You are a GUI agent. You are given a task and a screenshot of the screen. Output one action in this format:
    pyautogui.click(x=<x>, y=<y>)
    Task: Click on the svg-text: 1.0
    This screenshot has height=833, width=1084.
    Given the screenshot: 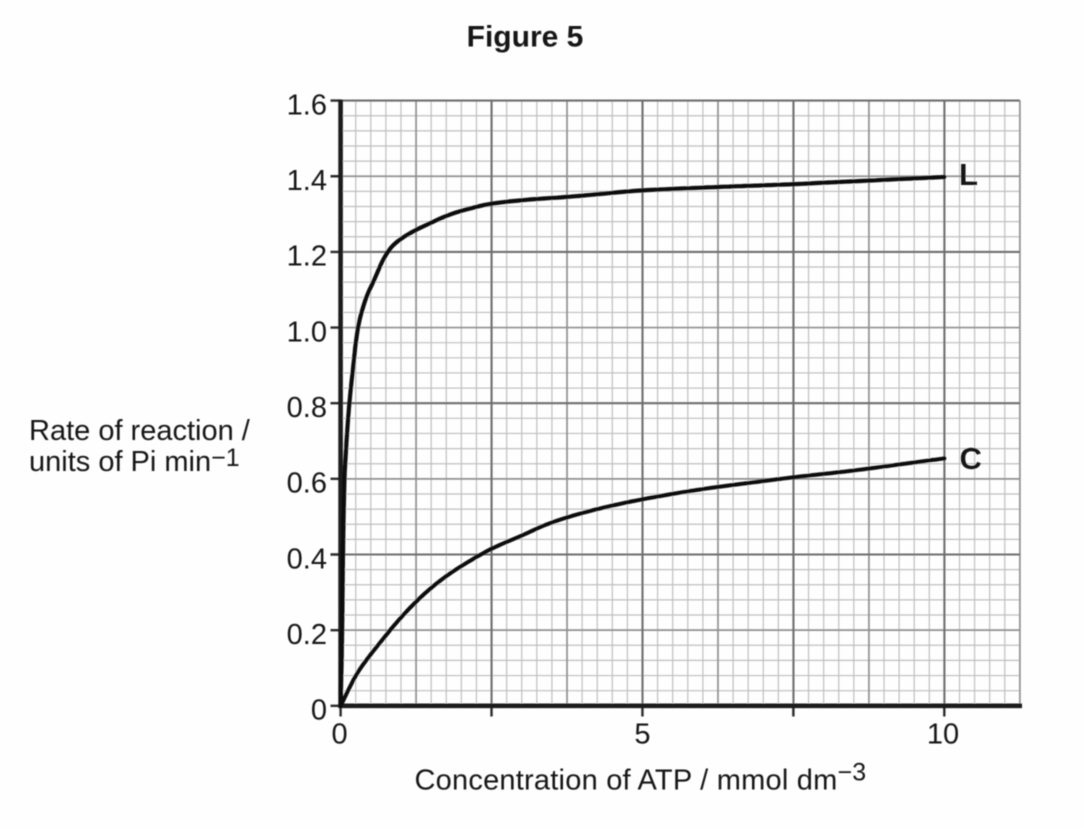 What is the action you would take?
    pyautogui.click(x=307, y=332)
    